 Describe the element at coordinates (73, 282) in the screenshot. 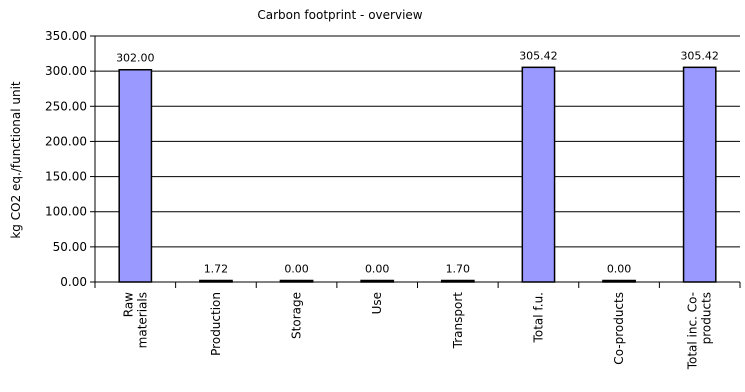

I see `y-tick-label: 0.00` at that location.